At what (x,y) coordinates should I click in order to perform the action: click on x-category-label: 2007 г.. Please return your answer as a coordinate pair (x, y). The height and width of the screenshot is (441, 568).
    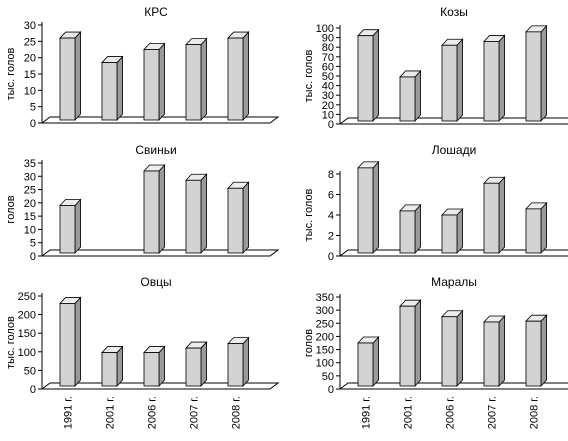
    Looking at the image, I should click on (195, 412).